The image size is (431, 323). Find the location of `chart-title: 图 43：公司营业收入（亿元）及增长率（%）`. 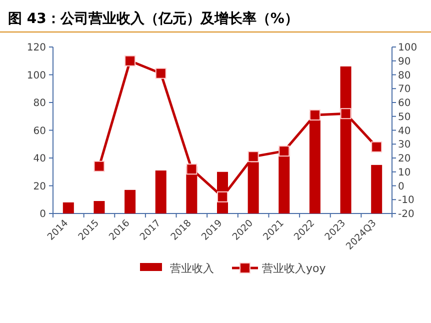

chart-title: 图 43：公司营业收入（亿元）及增长率（%） is located at coordinates (153, 18).